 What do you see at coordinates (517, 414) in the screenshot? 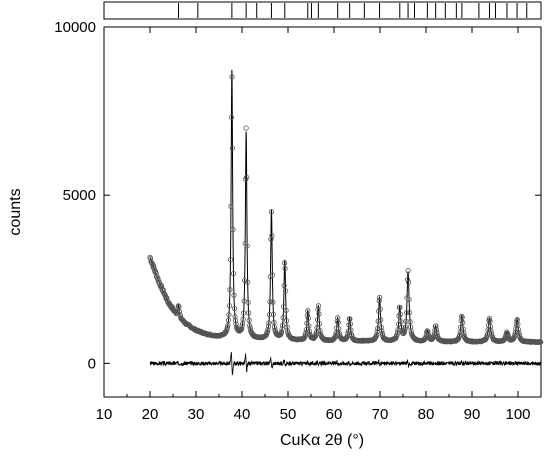
I see `x-tick-label: 100` at bounding box center [517, 414].